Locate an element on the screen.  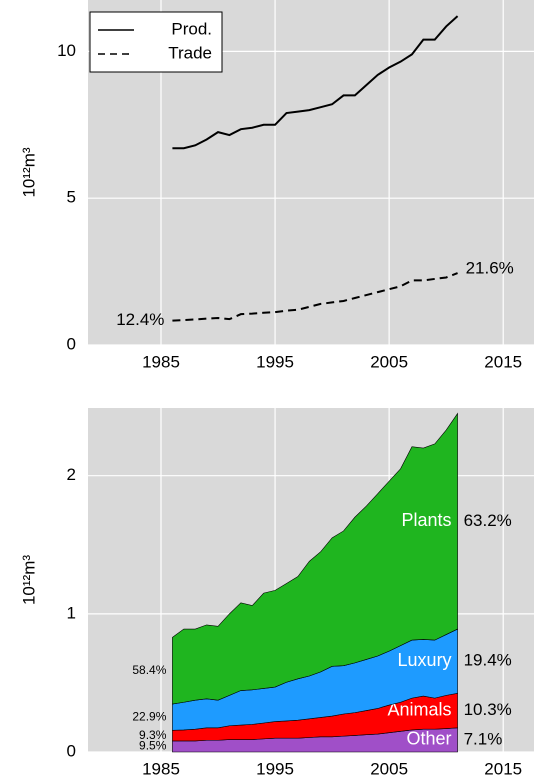
start-label: 9.5% is located at coordinates (153, 746).